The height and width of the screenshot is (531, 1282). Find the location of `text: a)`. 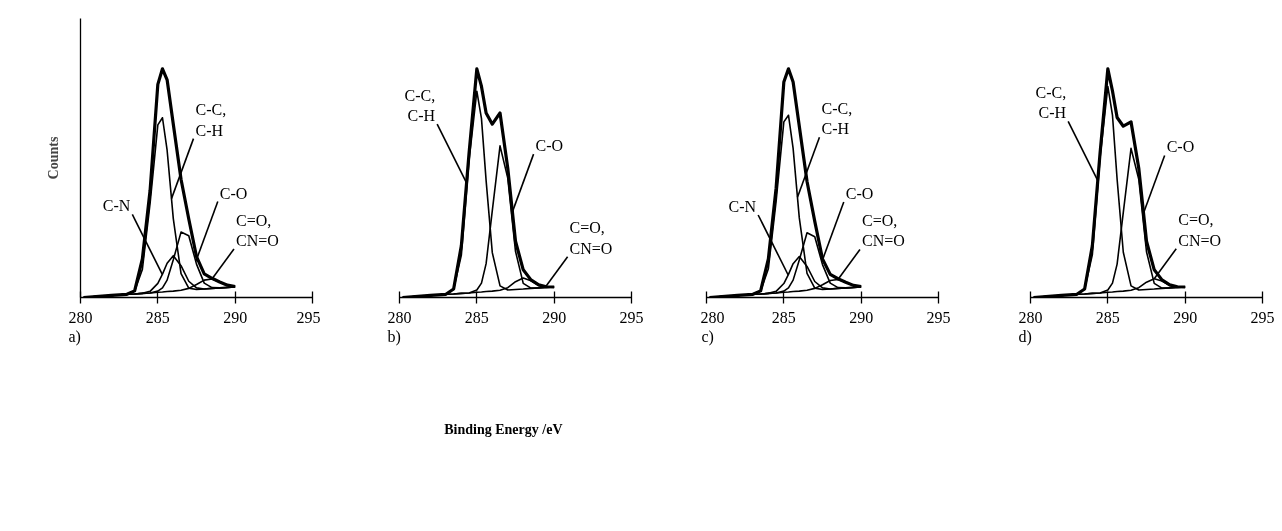

text: a) is located at coordinates (74, 336).